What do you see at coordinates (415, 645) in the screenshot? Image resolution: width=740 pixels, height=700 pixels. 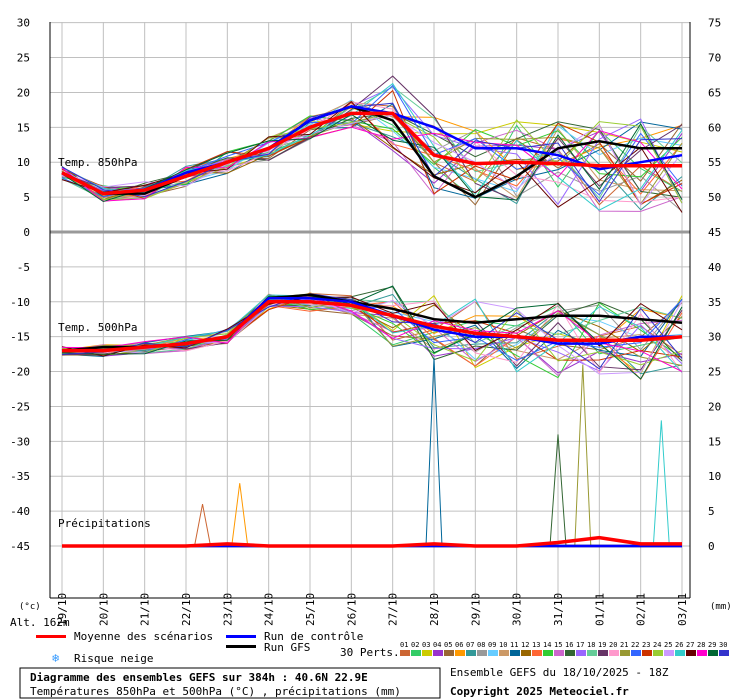 I see `pert-number: 02` at bounding box center [415, 645].